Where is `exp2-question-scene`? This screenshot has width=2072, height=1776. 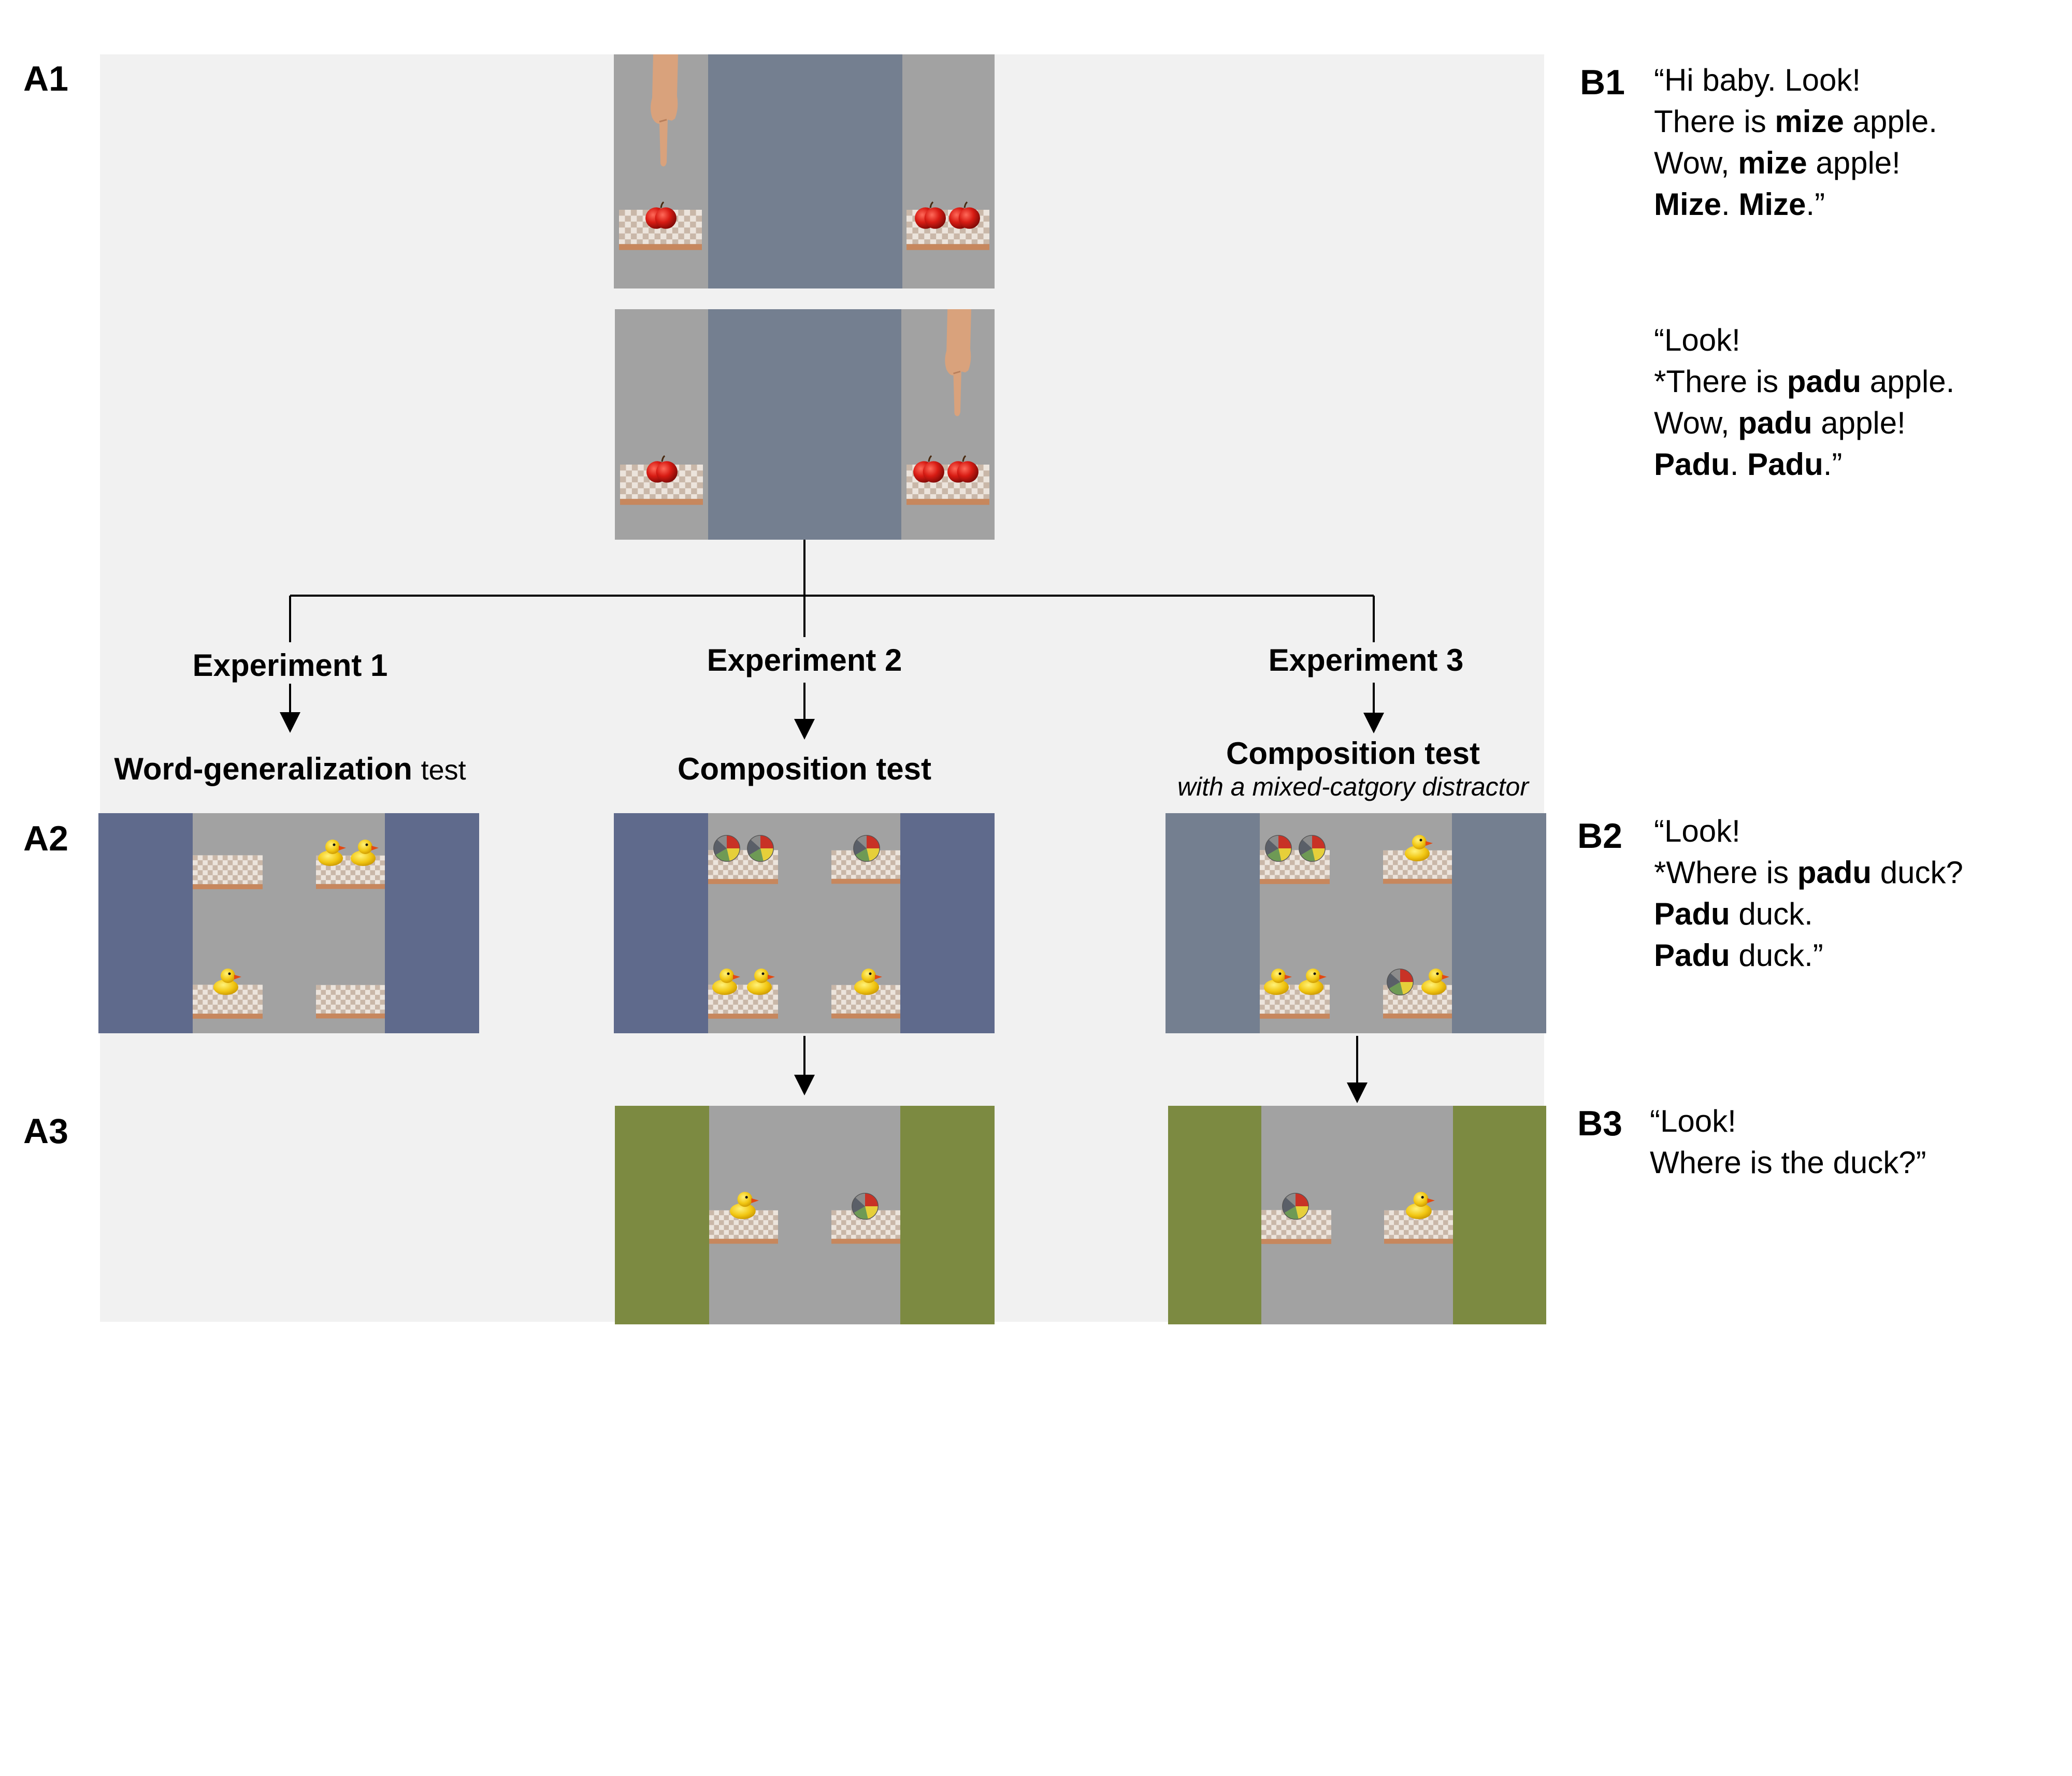 exp2-question-scene is located at coordinates (805, 1215).